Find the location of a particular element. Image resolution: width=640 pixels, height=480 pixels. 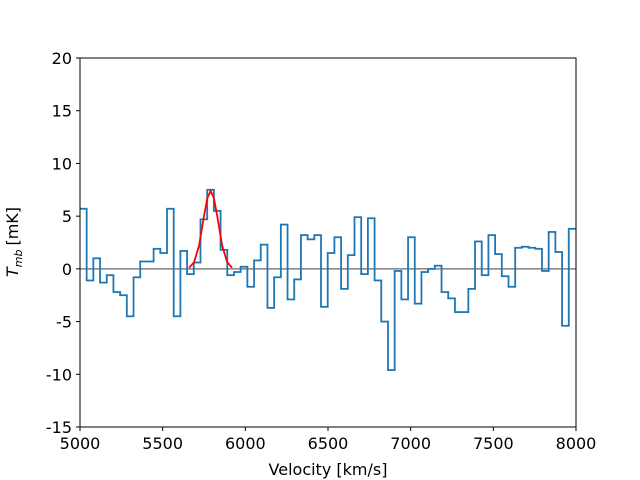

fit-line is located at coordinates (210, 228).